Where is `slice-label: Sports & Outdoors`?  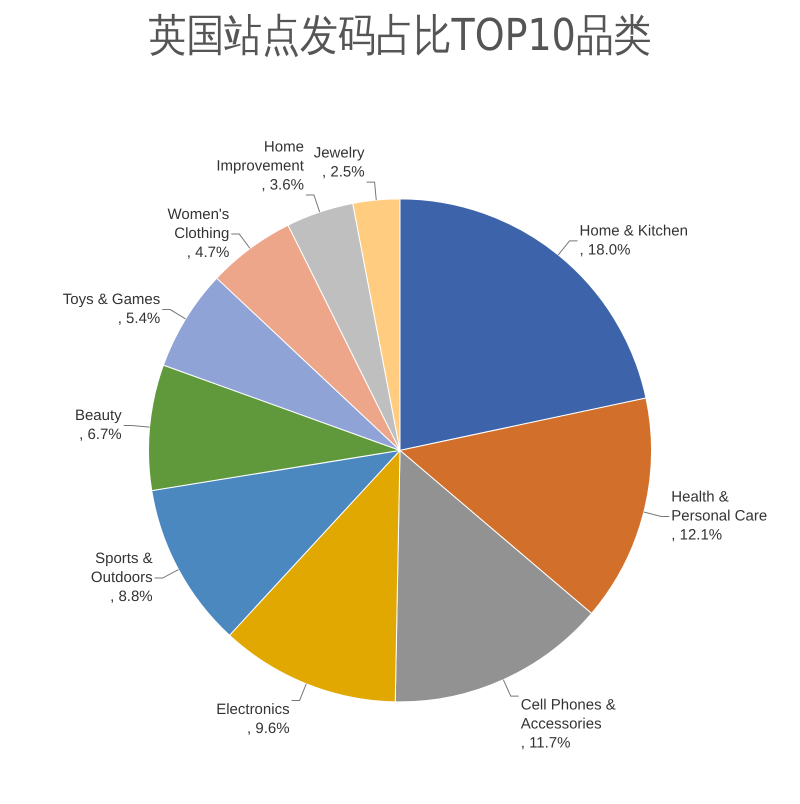
slice-label: Sports & Outdoors is located at coordinates (121, 568).